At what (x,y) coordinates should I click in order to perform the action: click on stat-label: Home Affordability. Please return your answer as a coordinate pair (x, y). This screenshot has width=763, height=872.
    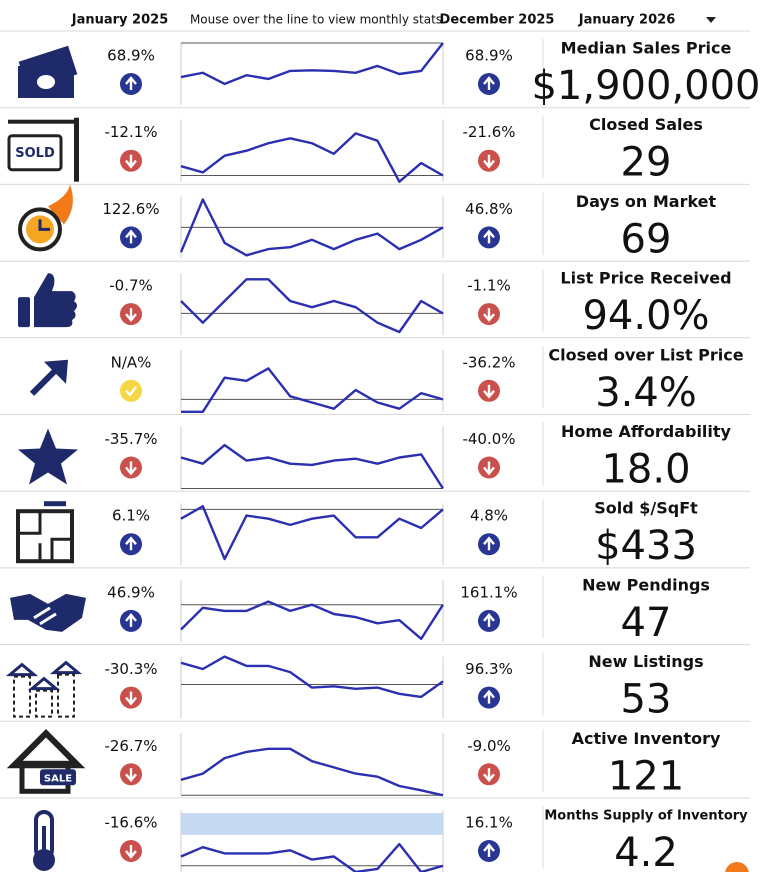
    Looking at the image, I should click on (646, 431).